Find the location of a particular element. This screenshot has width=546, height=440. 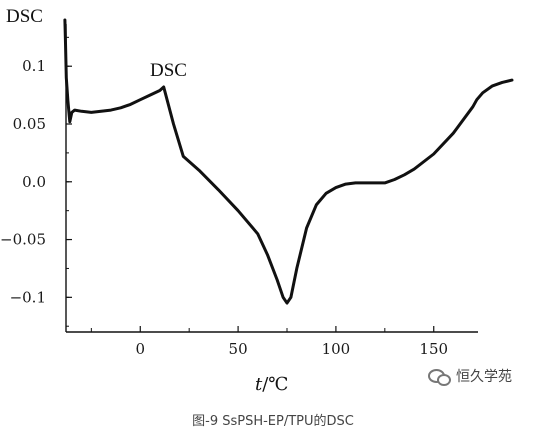

watermark-text: 恒久学苑 is located at coordinates (484, 377).